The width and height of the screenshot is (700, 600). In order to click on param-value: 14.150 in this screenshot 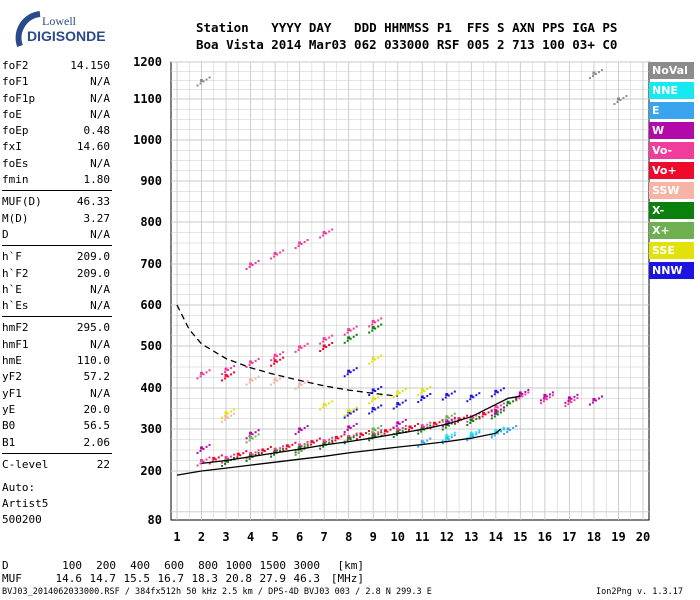, I will do `click(90, 65)`.